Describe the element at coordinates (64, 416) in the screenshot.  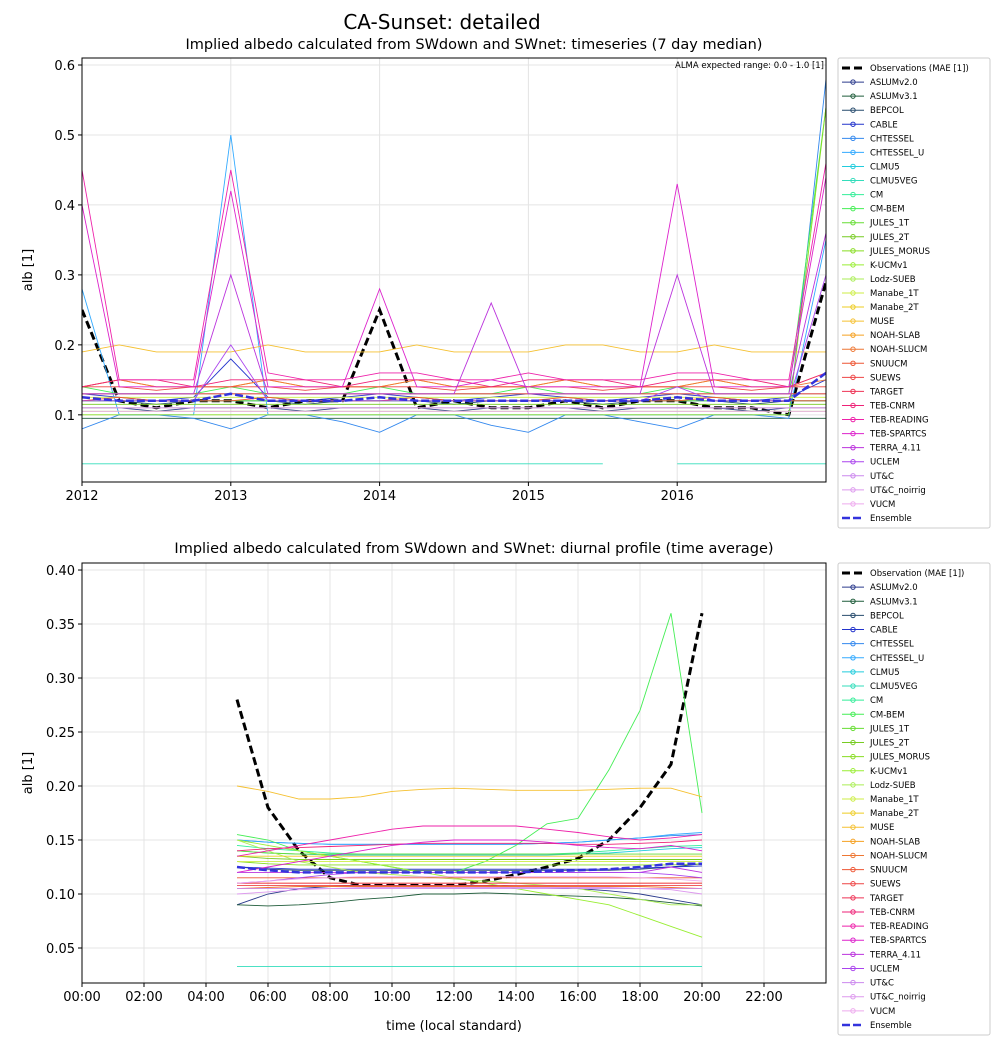
I see `y-tick-label: 0.1` at that location.